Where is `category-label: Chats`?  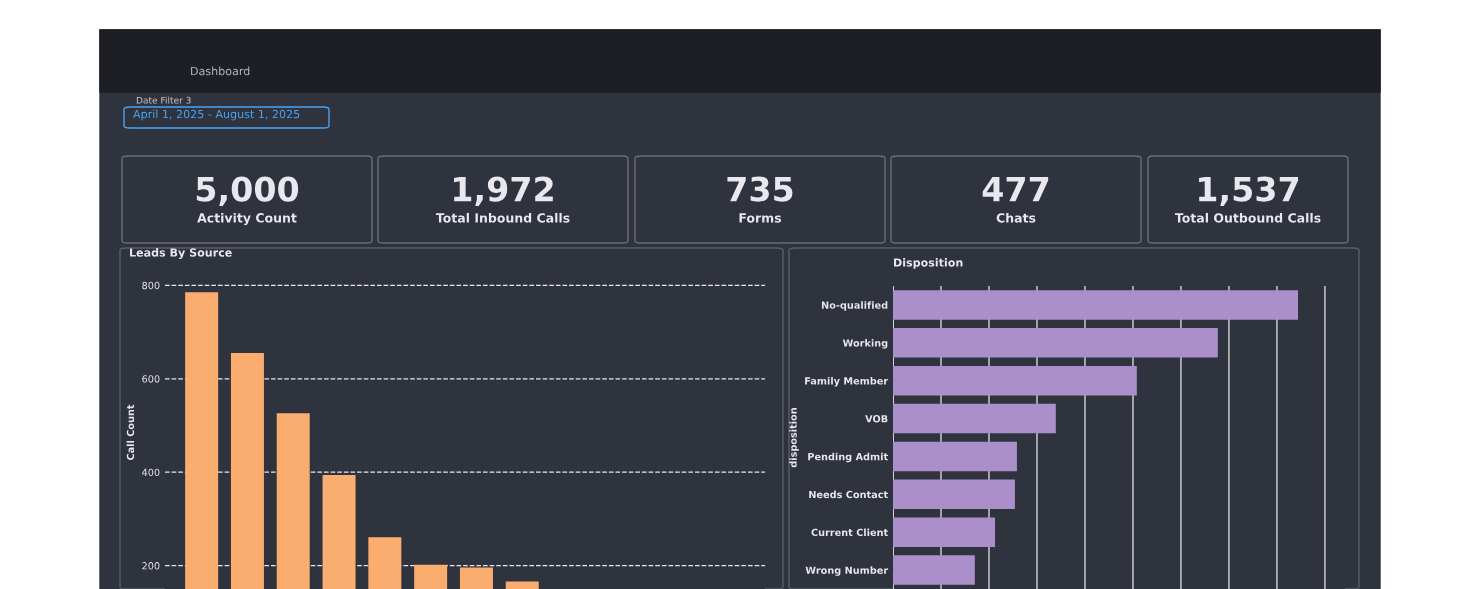 category-label: Chats is located at coordinates (1016, 217).